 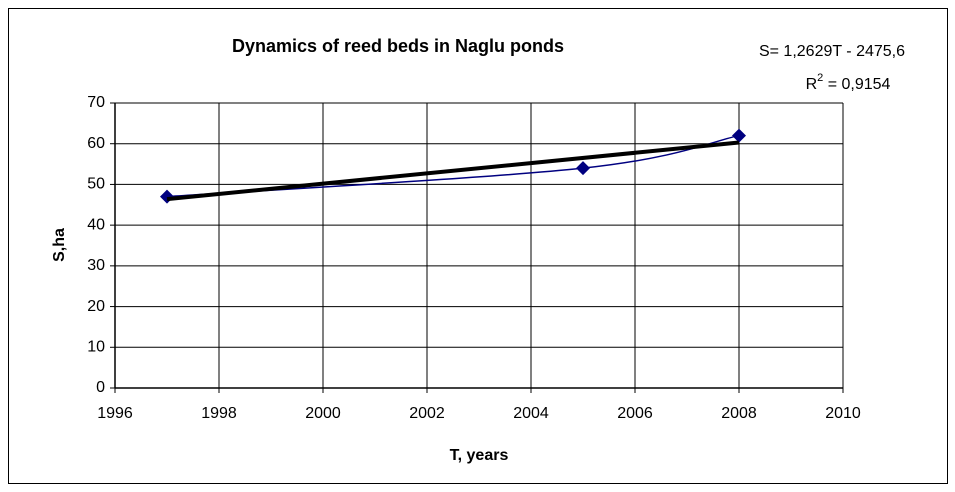 I want to click on x-tick-label: 2010, so click(x=843, y=413).